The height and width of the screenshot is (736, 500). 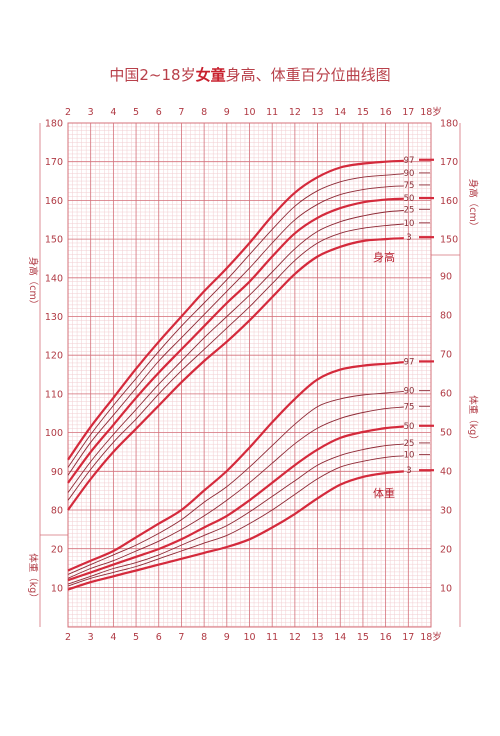 I want to click on height-label-p50: 50, so click(x=409, y=199).